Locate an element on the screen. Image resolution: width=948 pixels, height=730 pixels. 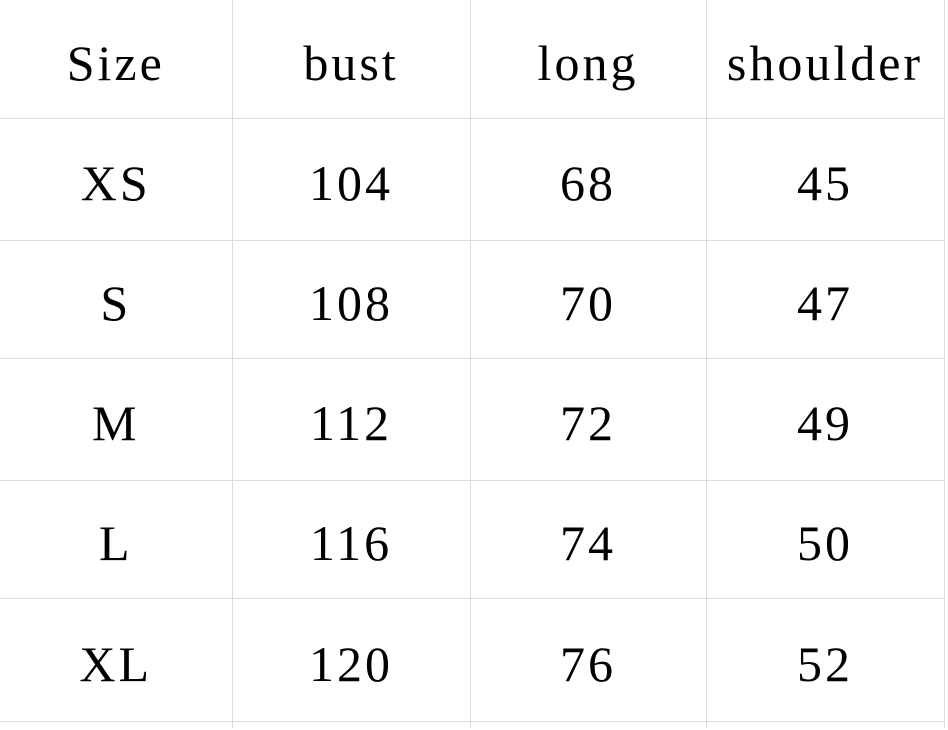
cell-size: S is located at coordinates (116, 299).